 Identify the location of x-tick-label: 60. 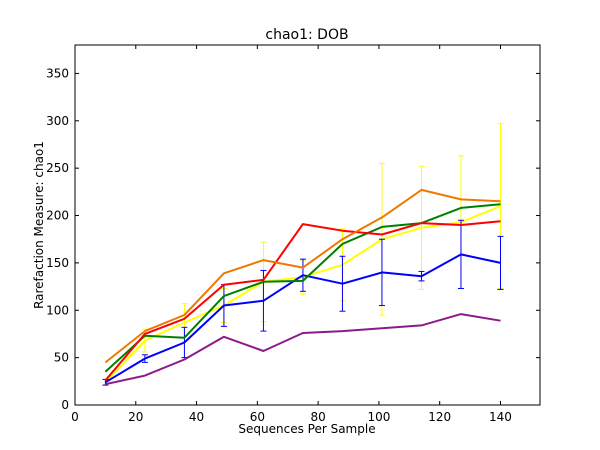
(257, 417).